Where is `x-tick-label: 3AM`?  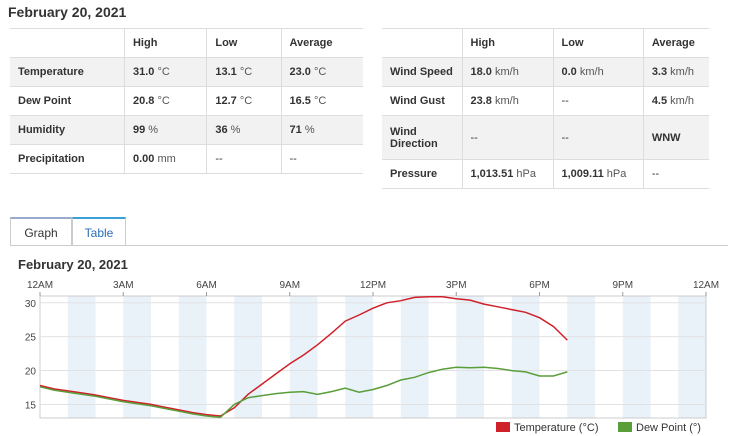
x-tick-label: 3AM is located at coordinates (123, 285).